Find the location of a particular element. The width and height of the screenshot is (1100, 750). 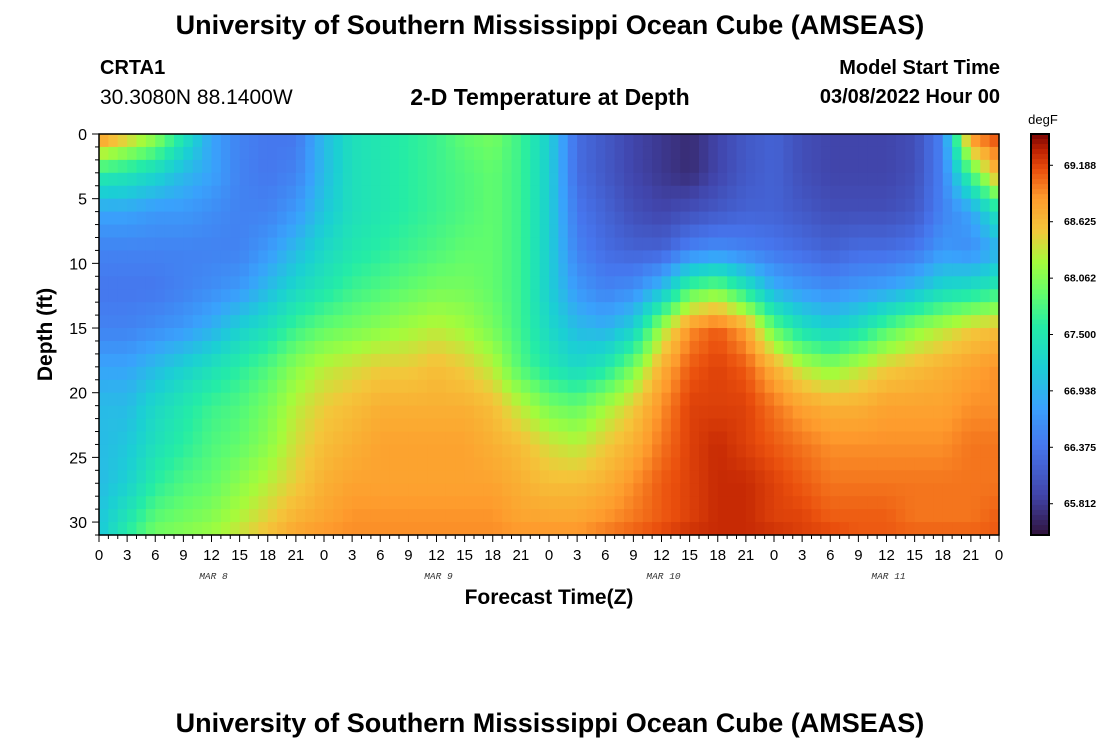

colorbar-tick-label: 66.938 is located at coordinates (1080, 391).